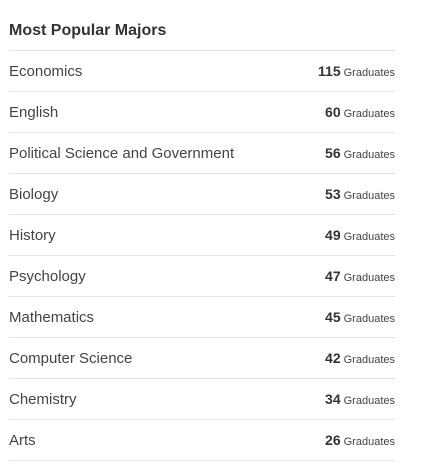  I want to click on graduate-count-value: 115, so click(329, 71).